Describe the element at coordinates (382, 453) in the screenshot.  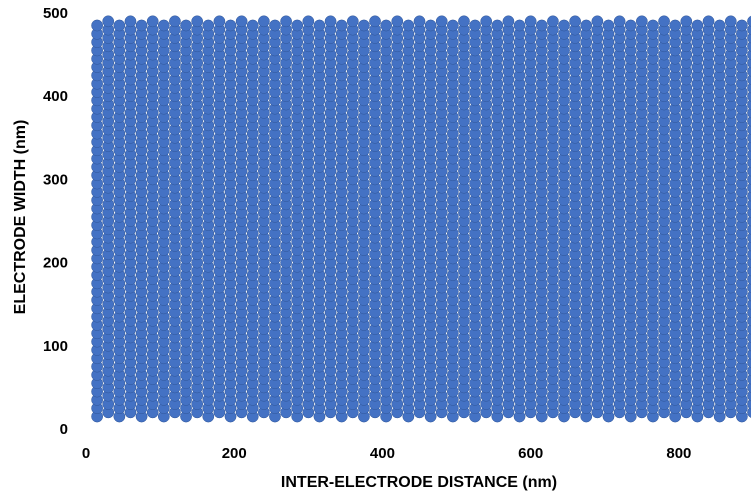
I see `x-tick-label: 400` at that location.